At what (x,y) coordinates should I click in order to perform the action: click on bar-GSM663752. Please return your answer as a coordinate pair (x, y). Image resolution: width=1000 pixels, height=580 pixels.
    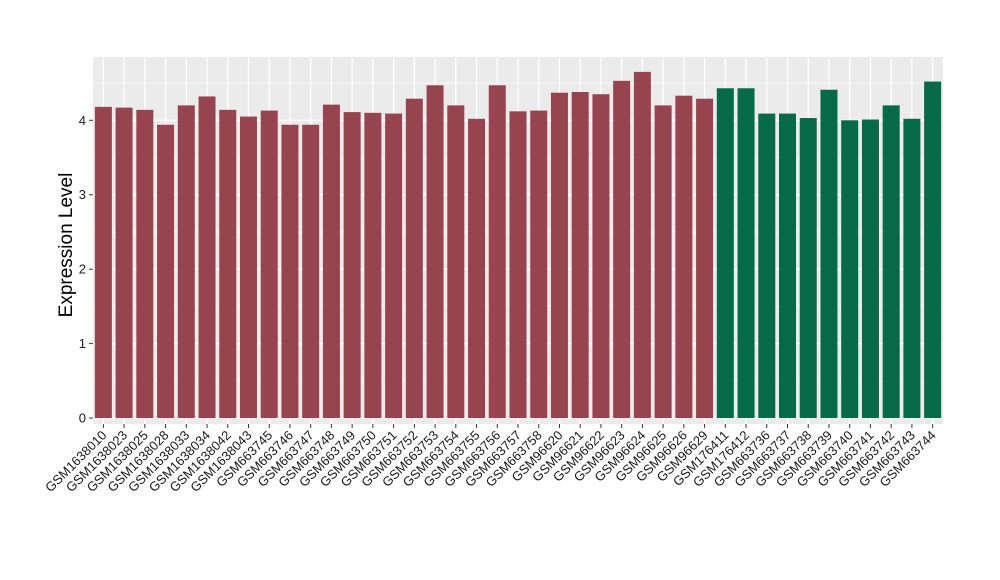
    Looking at the image, I should click on (414, 258).